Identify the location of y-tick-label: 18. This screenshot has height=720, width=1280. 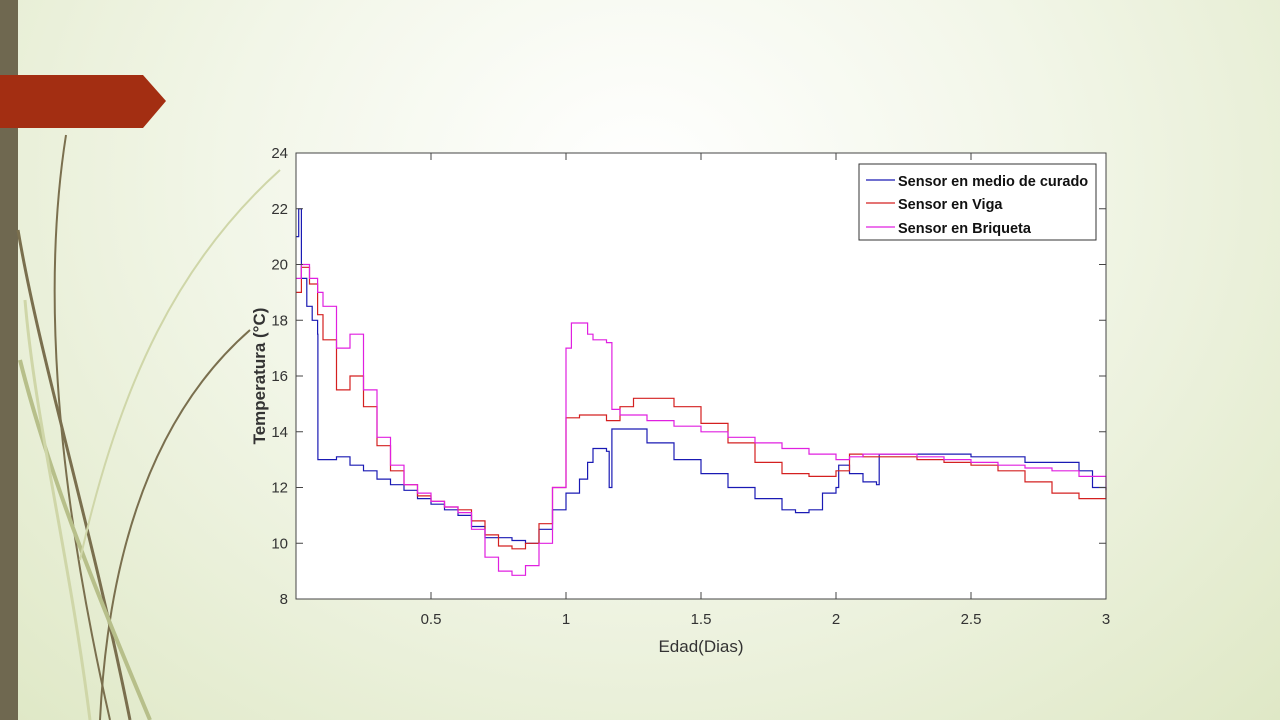
(279, 320).